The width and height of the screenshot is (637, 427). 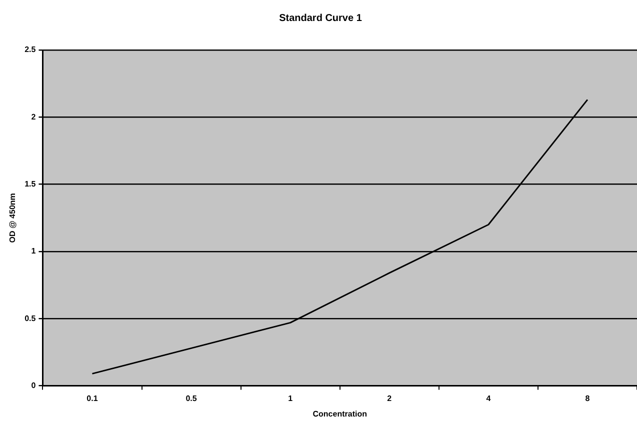 I want to click on y-tick-label: 2, so click(x=33, y=117).